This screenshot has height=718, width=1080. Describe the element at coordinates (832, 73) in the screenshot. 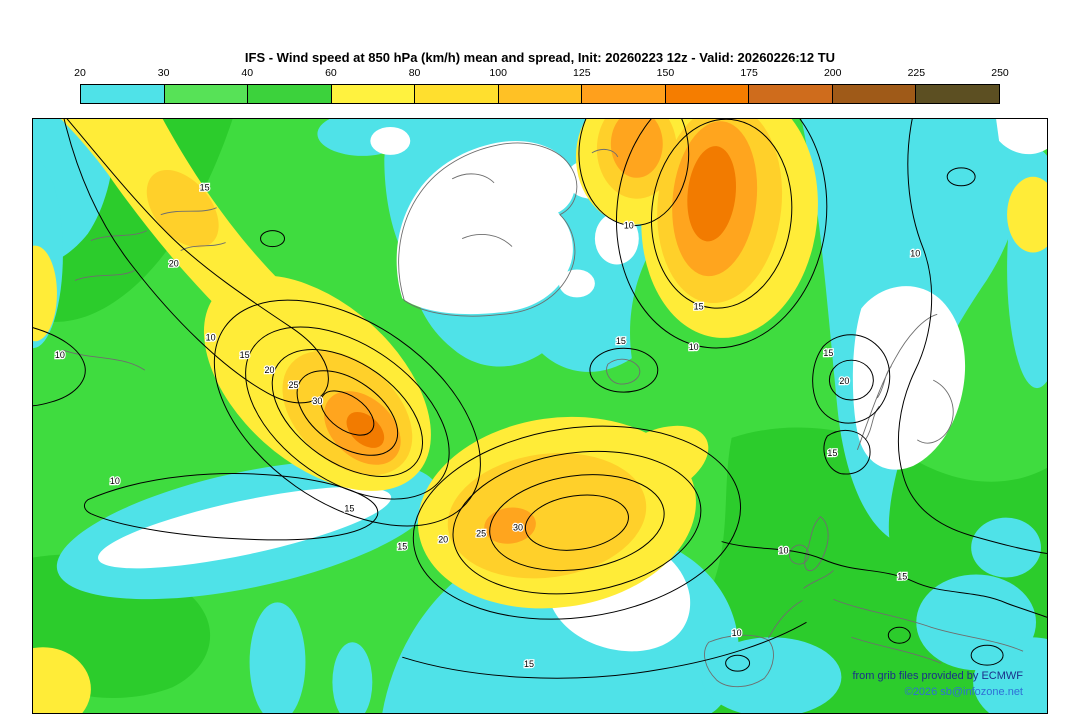

I see `colorbar-tick: 200` at that location.